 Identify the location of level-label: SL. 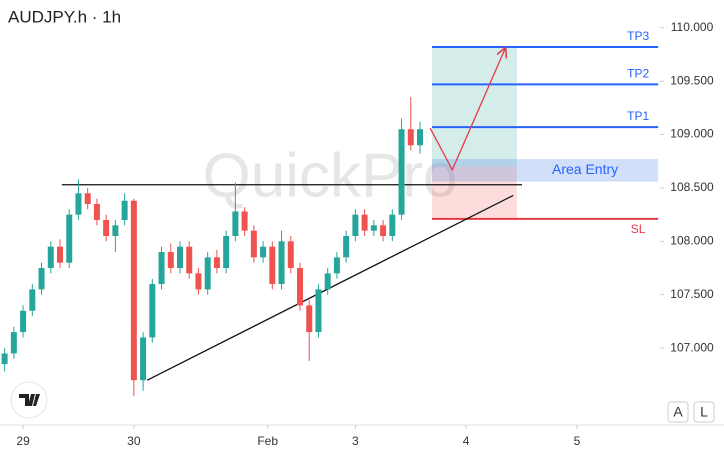
(638, 229).